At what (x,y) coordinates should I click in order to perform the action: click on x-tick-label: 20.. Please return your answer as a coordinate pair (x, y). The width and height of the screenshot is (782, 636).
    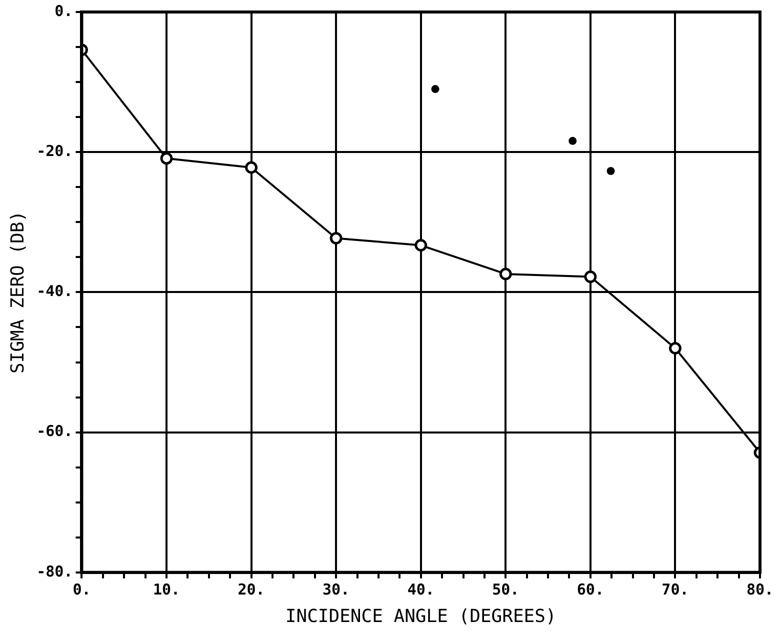
    Looking at the image, I should click on (251, 589).